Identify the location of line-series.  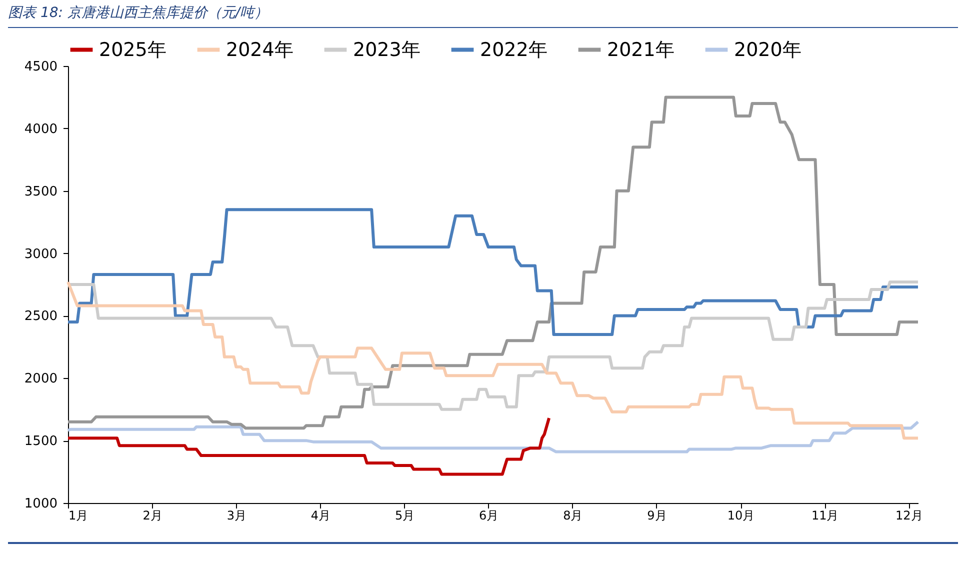
(308, 446).